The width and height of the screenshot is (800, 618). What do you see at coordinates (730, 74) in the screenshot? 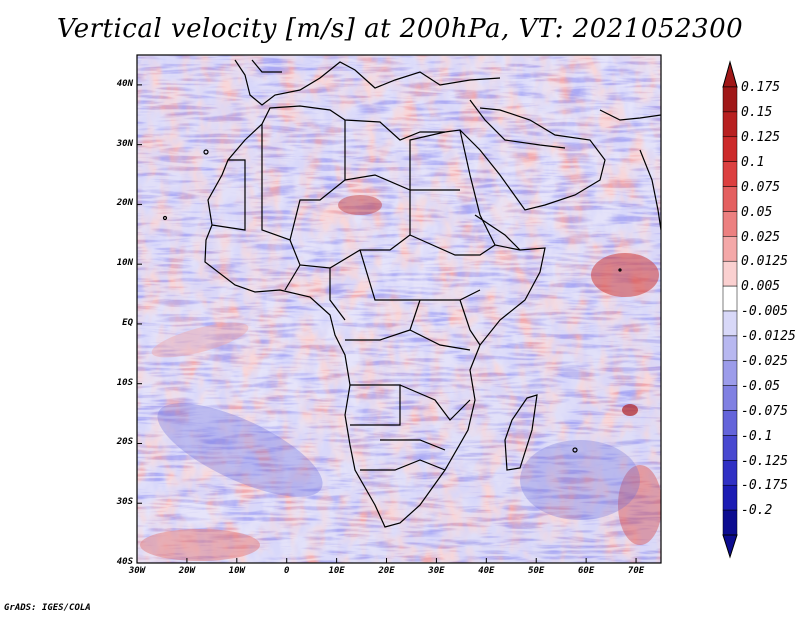
I see `colorbar-top-arrow` at bounding box center [730, 74].